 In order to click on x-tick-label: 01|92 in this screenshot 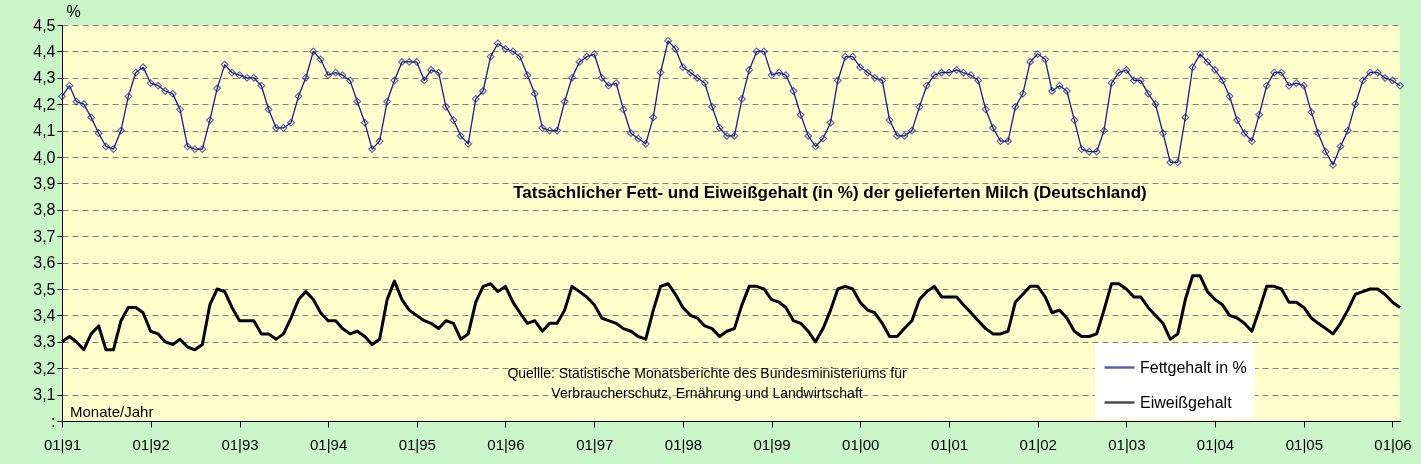, I will do `click(151, 444)`.